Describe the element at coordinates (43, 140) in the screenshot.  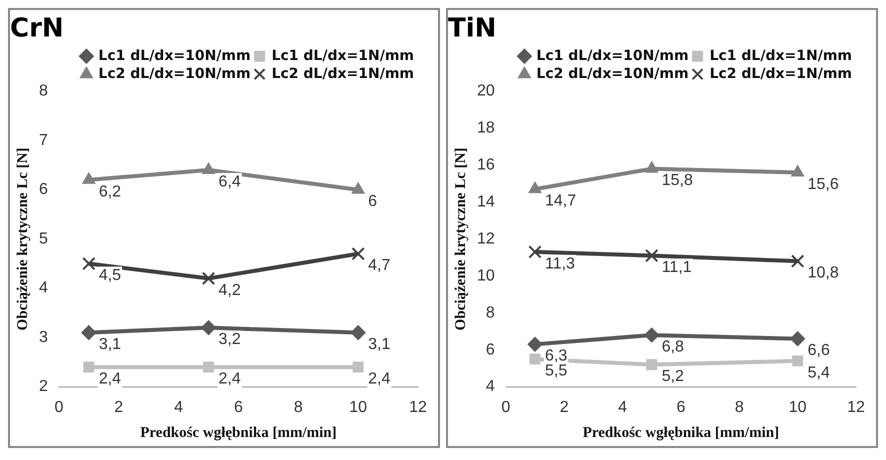
I see `y-tick-label: 7` at that location.